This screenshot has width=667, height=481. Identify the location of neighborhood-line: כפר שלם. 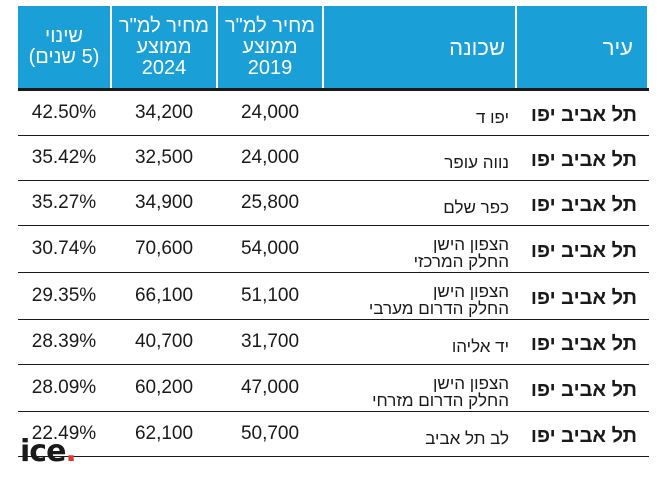
(476, 207).